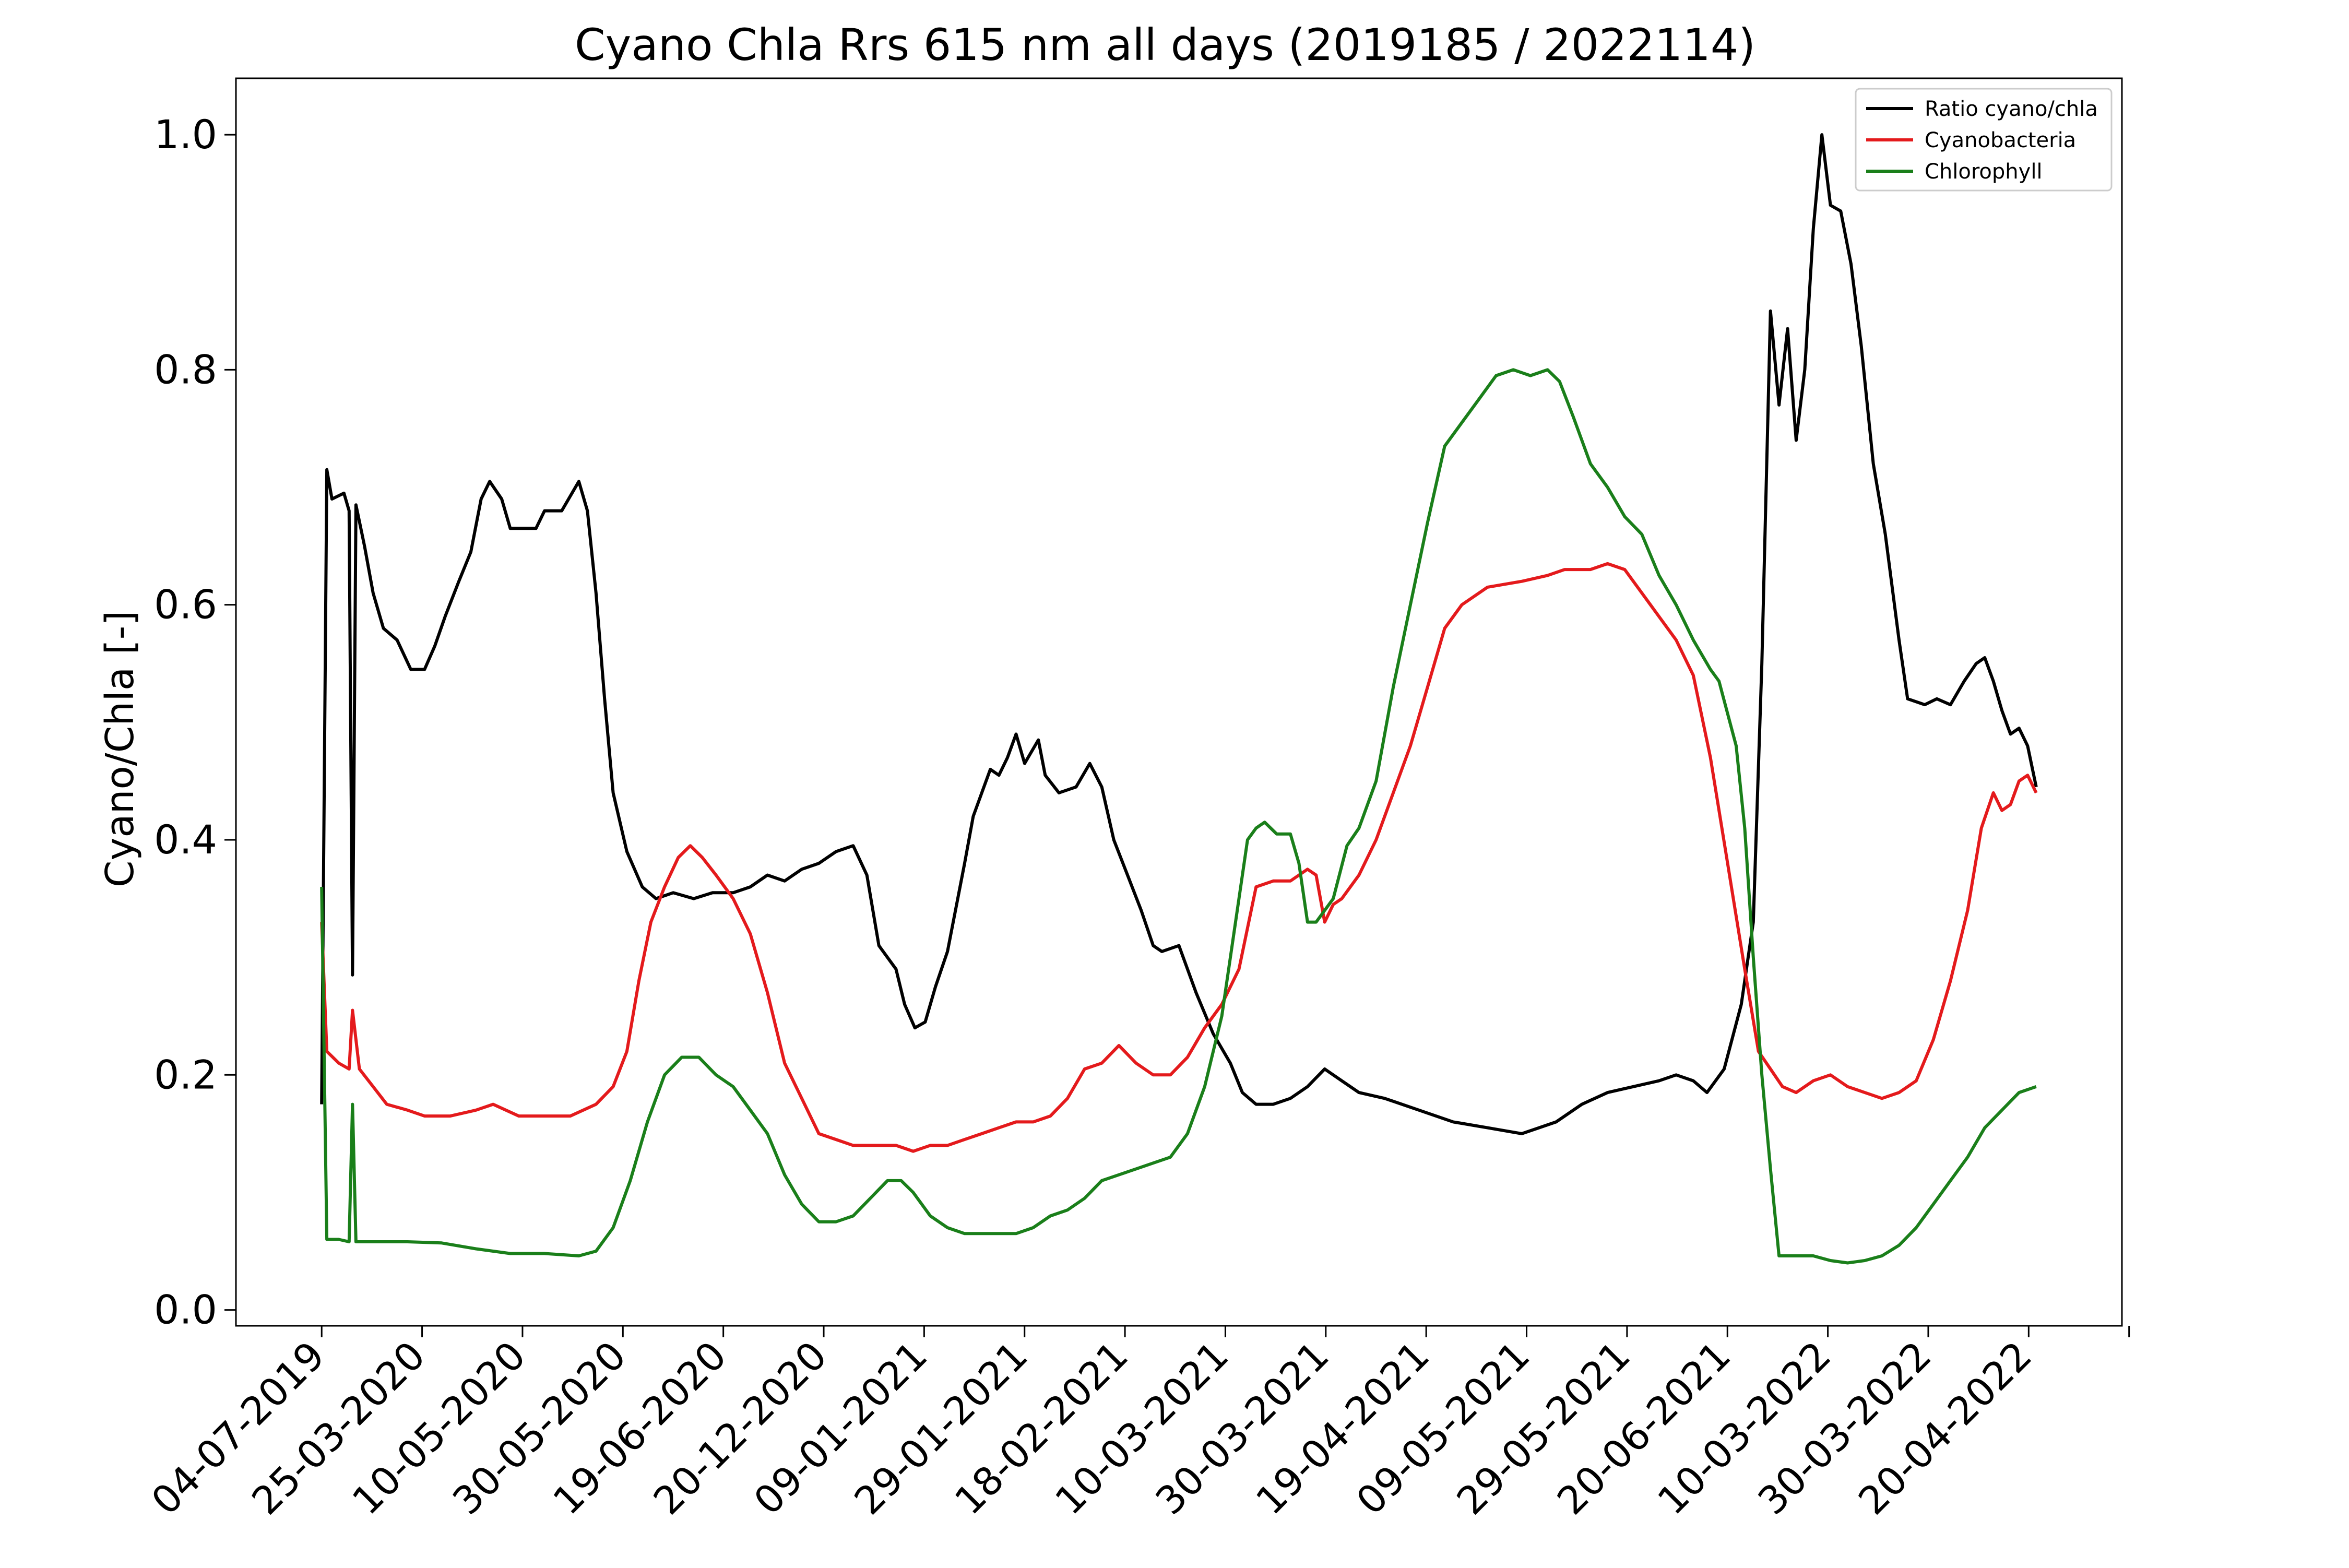  What do you see at coordinates (185, 1074) in the screenshot?
I see `y-tick-label: 0.2` at bounding box center [185, 1074].